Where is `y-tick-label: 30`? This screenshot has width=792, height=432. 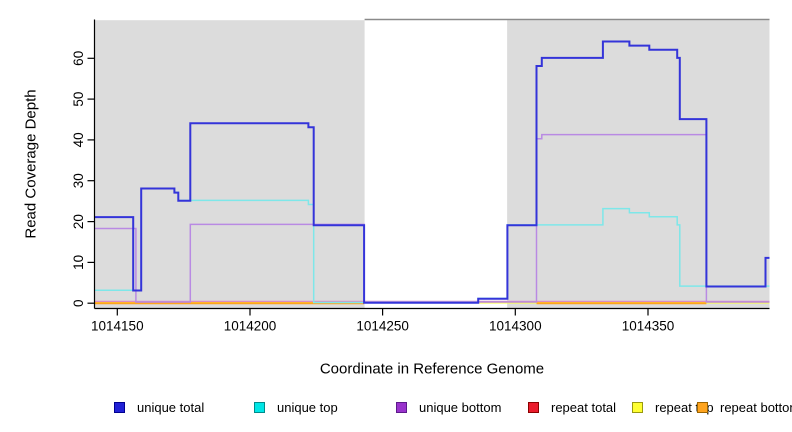
y-tick-label: 30 is located at coordinates (78, 180).